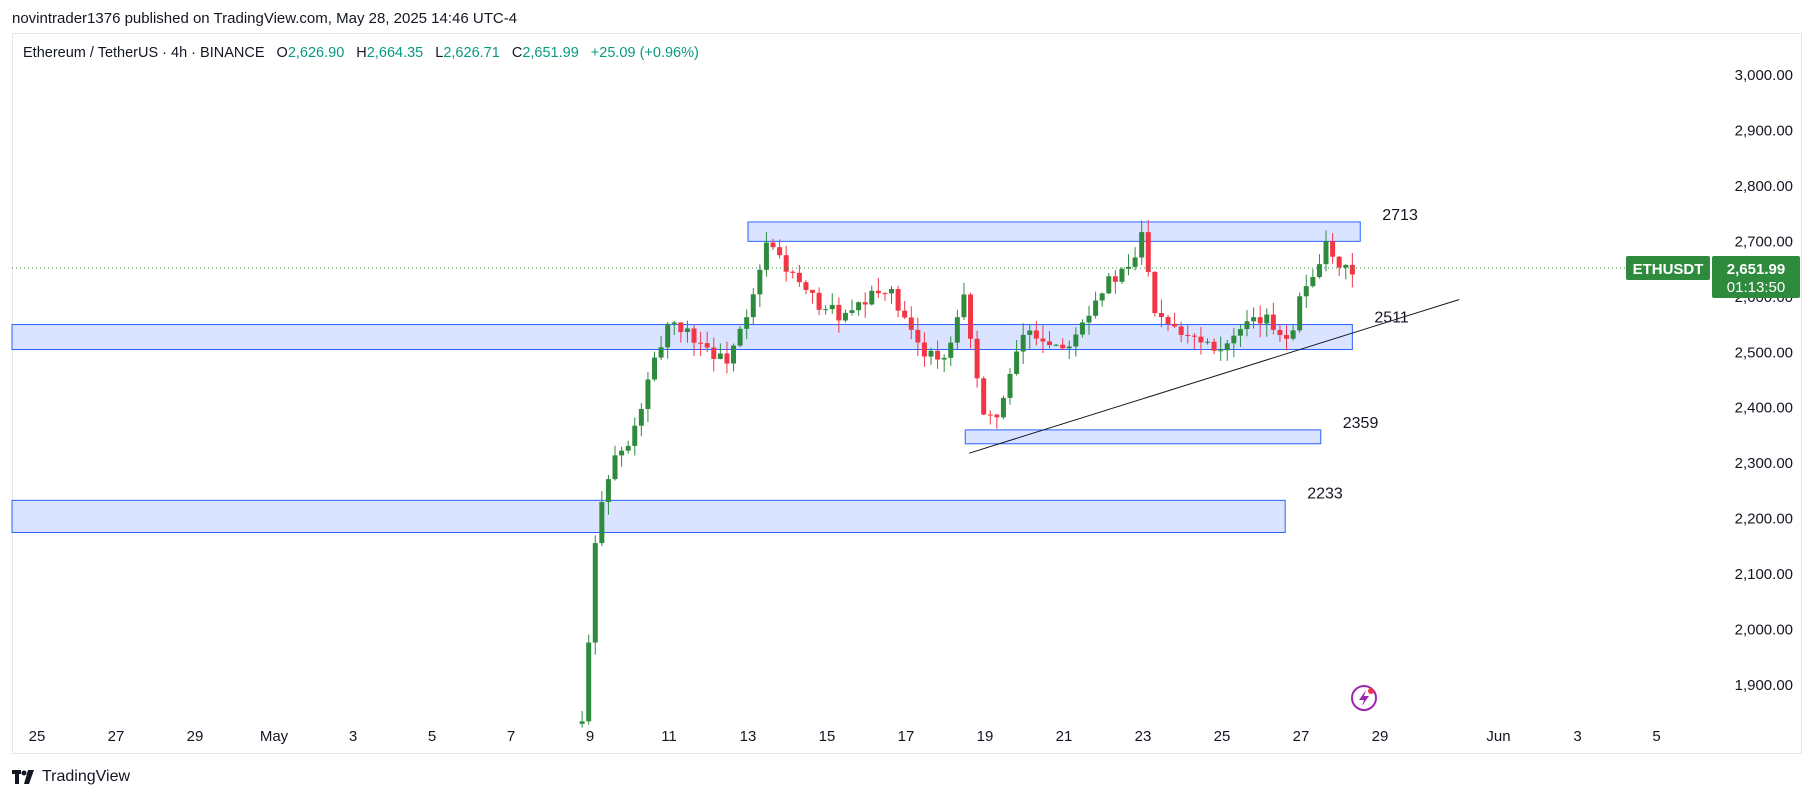 This screenshot has width=1814, height=799. I want to click on x-tick-label: 23, so click(1143, 736).